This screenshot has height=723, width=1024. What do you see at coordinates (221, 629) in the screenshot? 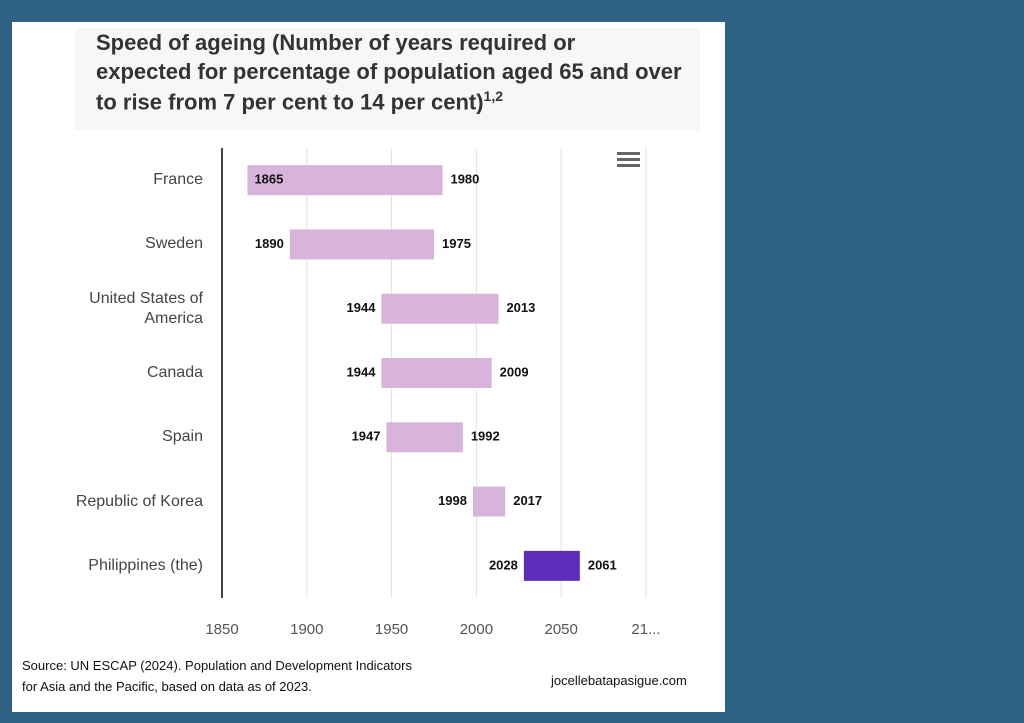
I see `x-tick-label: 1850` at bounding box center [221, 629].